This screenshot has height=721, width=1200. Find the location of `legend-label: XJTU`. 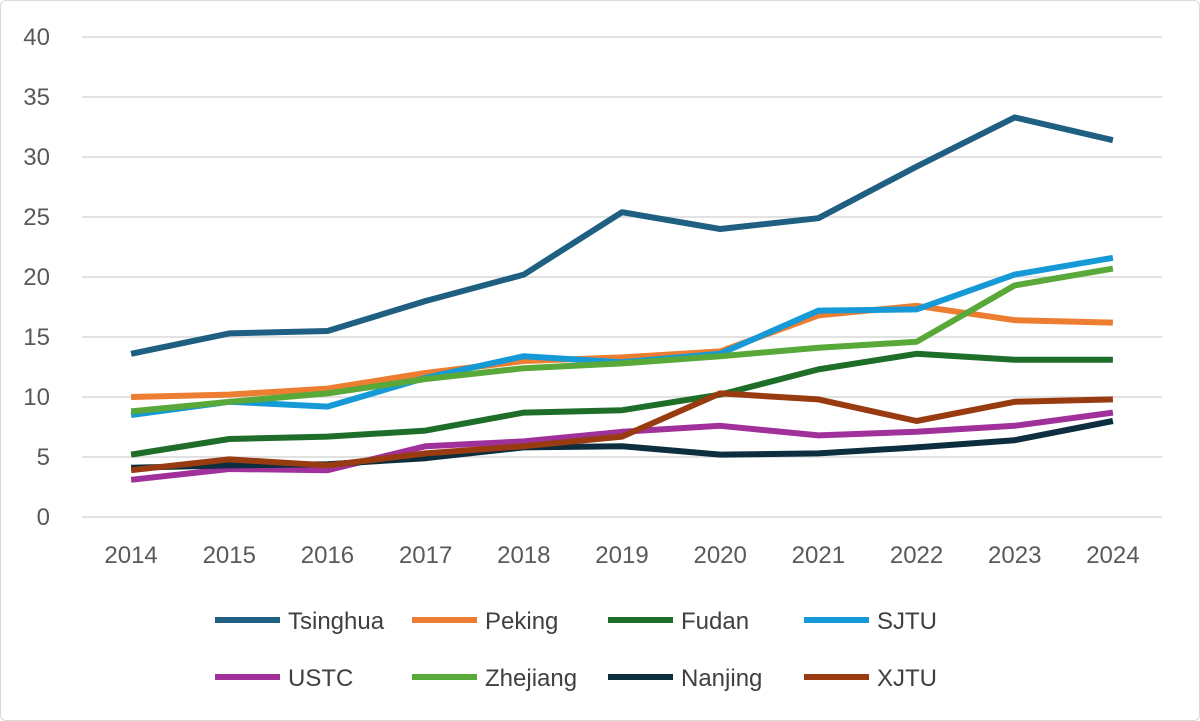

legend-label: XJTU is located at coordinates (907, 678).